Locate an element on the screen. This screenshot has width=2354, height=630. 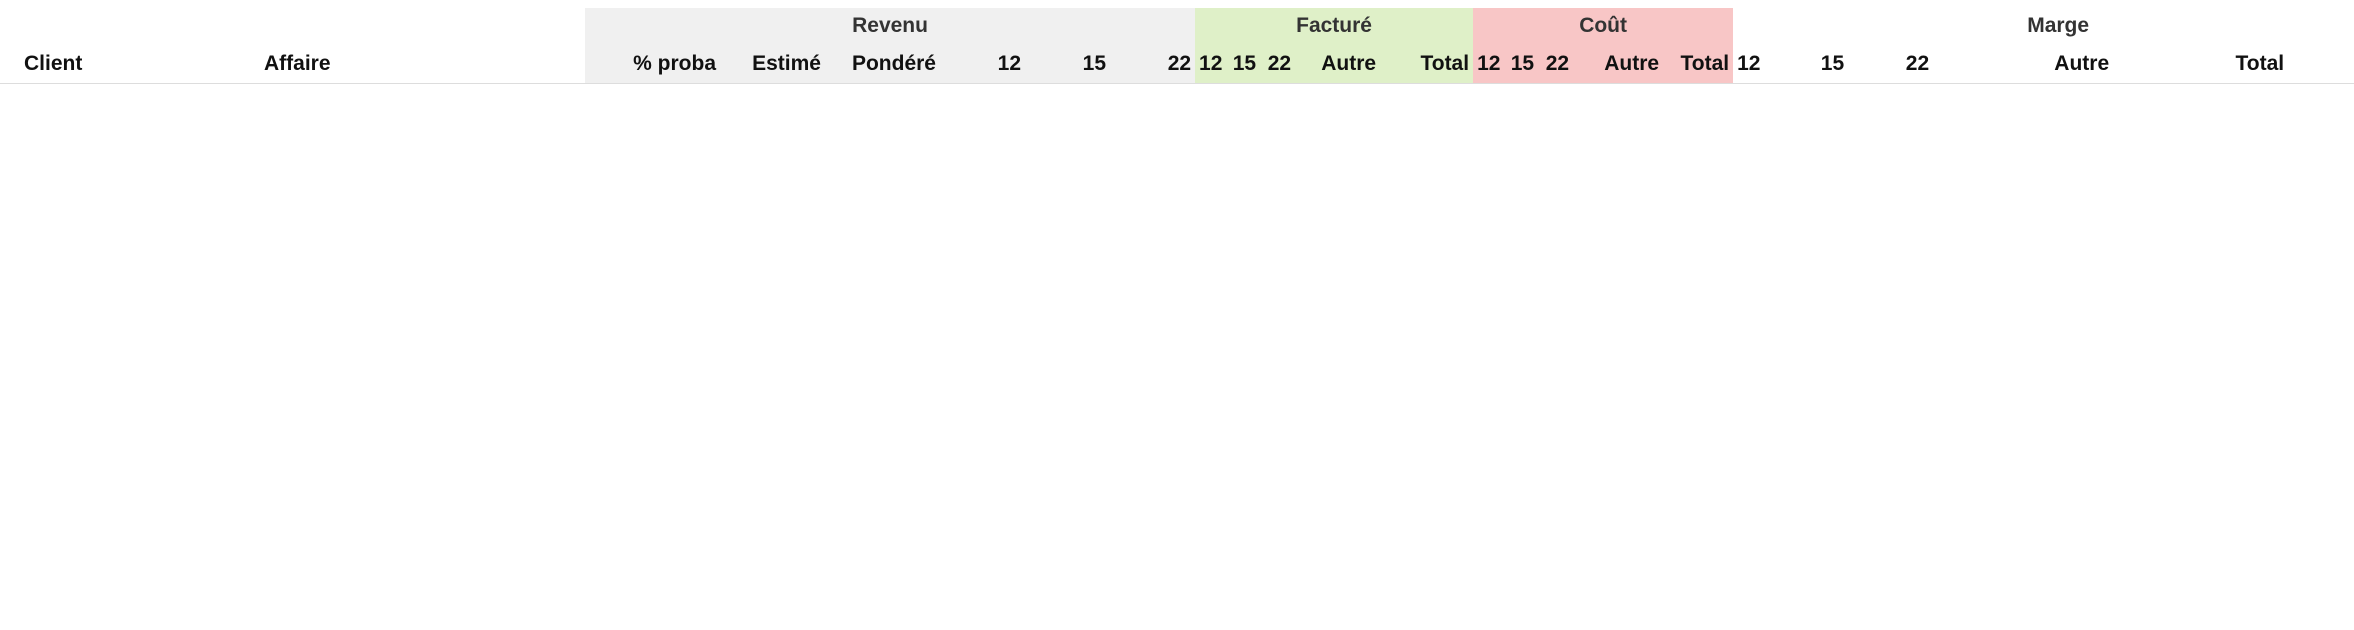
col-marge-12: 12 is located at coordinates (1748, 64).